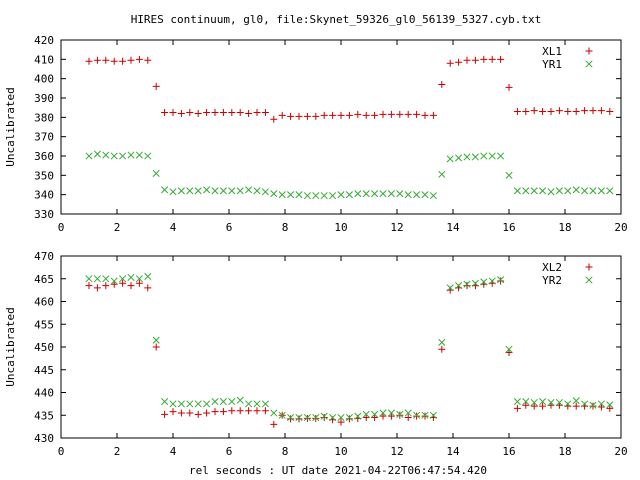 This screenshot has height=480, width=640. I want to click on y-tick-label: 445, so click(44, 370).